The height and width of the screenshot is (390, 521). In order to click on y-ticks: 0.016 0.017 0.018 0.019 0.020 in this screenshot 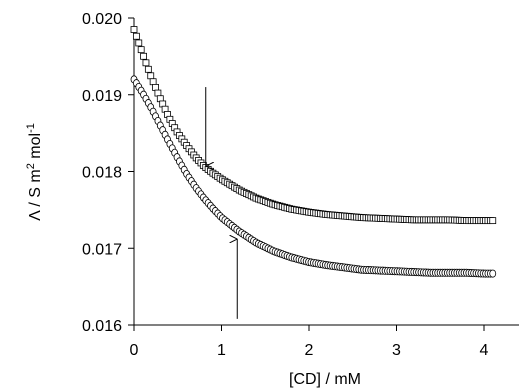, I will do `click(108, 173)`.